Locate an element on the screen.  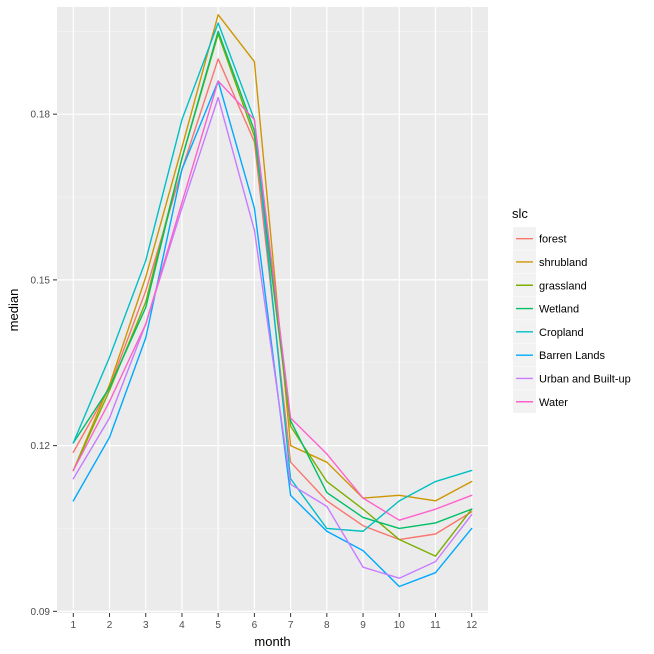
legend-label: Water is located at coordinates (553, 403).